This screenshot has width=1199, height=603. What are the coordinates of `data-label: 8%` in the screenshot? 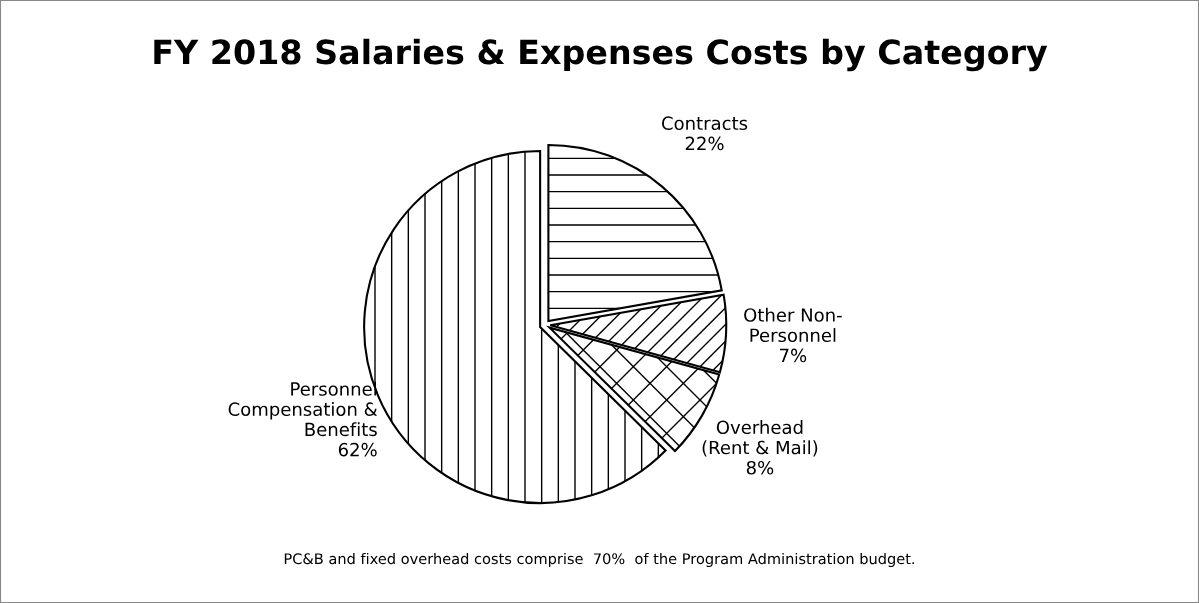 It's located at (760, 467).